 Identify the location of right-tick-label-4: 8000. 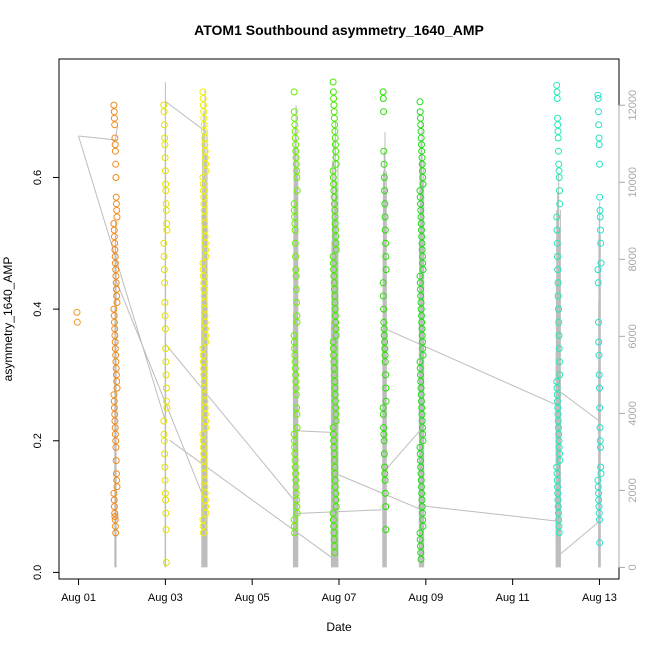
(633, 259).